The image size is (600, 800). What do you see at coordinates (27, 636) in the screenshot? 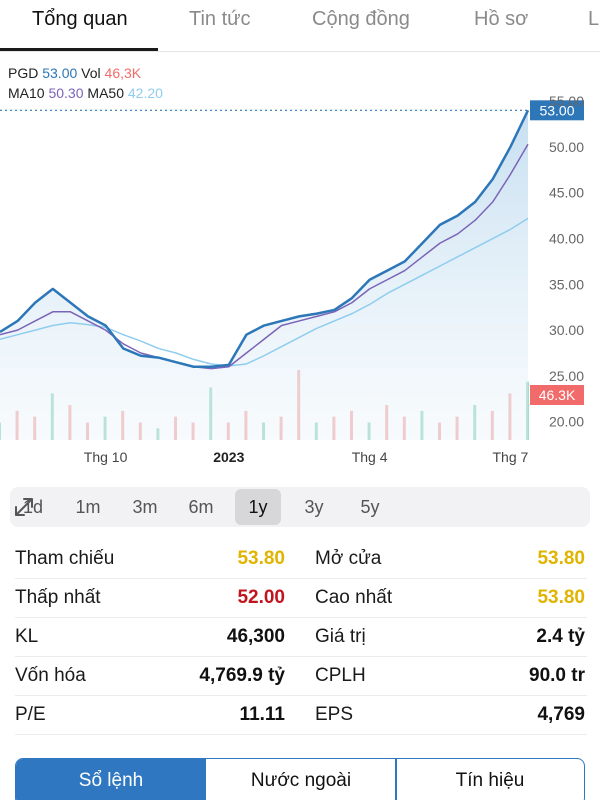
I see `stat-label: KL` at bounding box center [27, 636].